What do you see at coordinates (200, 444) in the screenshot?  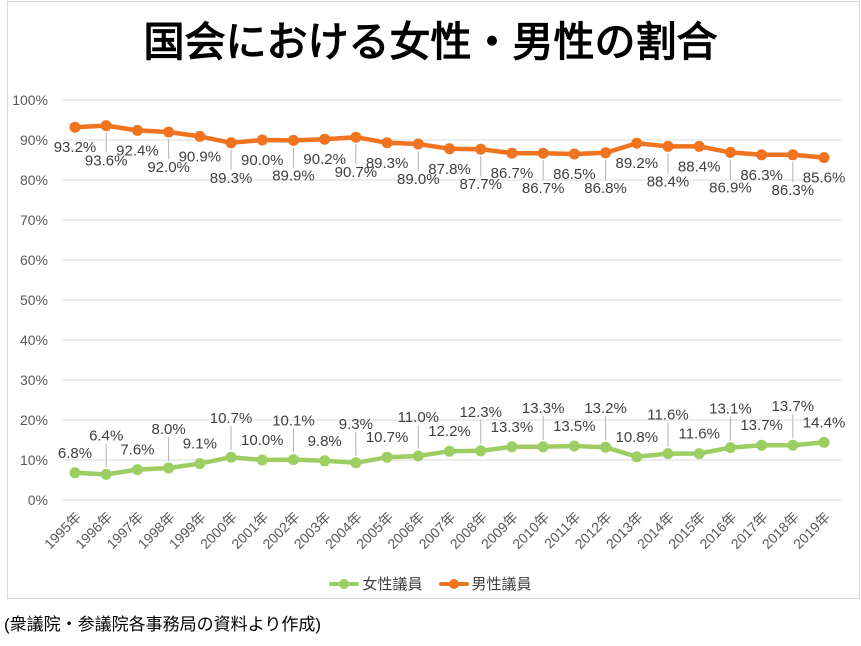 I see `data-label: 9.1%` at bounding box center [200, 444].